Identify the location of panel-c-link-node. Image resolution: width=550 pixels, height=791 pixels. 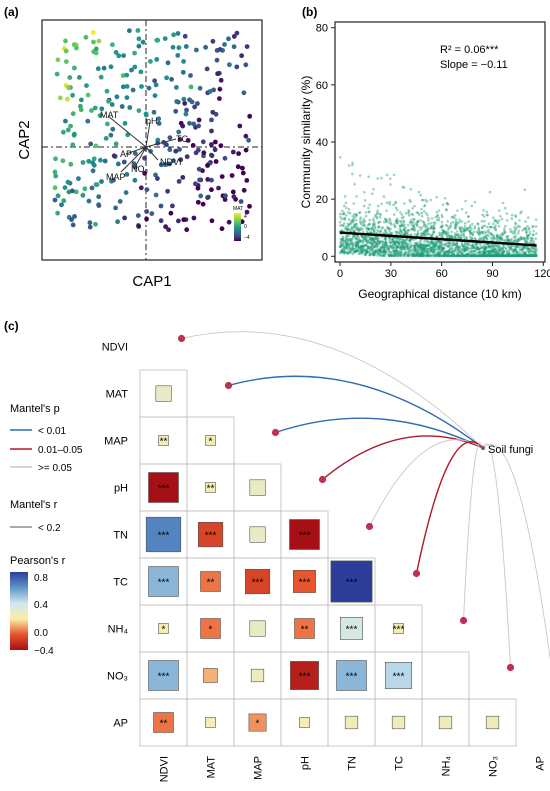
(322, 479).